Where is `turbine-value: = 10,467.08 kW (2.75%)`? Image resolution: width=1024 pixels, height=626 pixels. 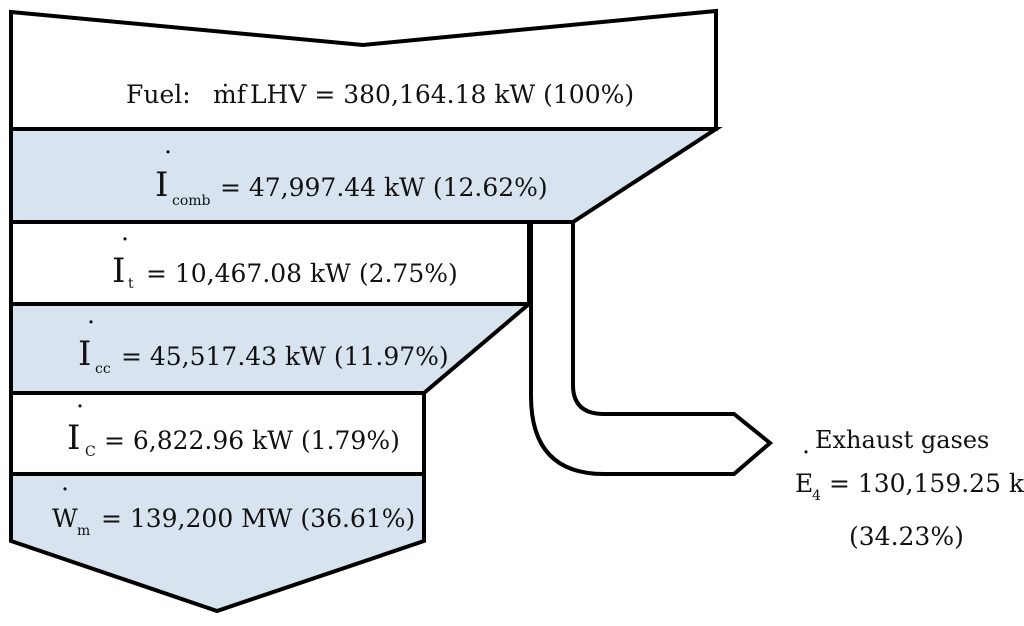 turbine-value: = 10,467.08 kW (2.75%) is located at coordinates (298, 273).